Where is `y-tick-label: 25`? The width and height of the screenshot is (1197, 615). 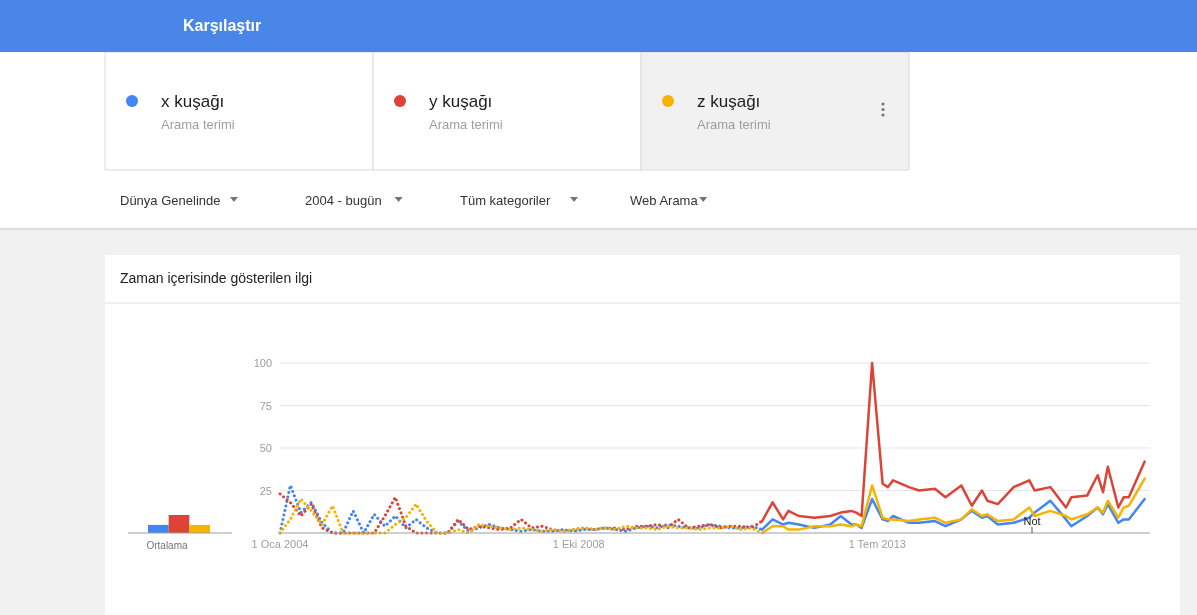 y-tick-label: 25 is located at coordinates (265, 490).